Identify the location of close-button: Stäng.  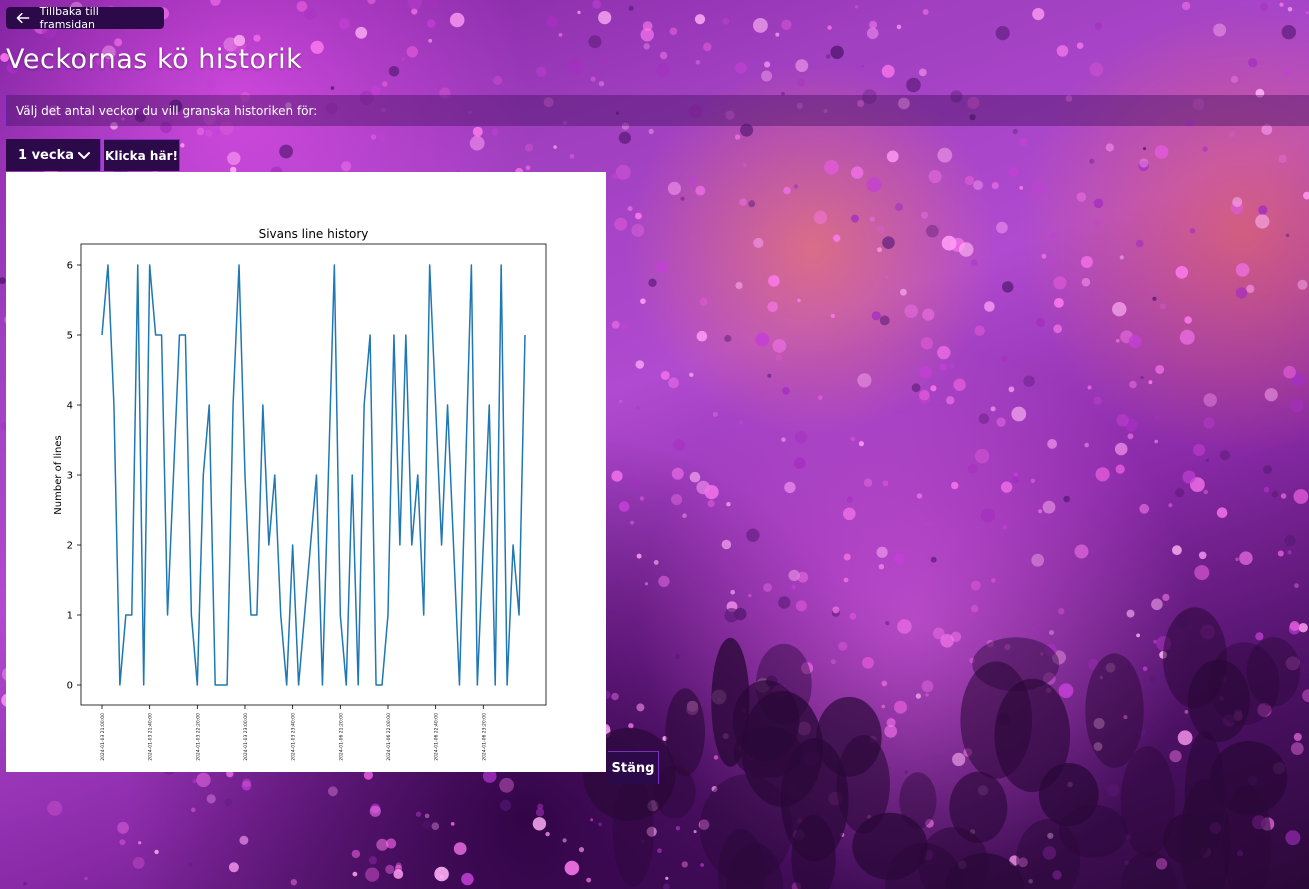
(633, 767).